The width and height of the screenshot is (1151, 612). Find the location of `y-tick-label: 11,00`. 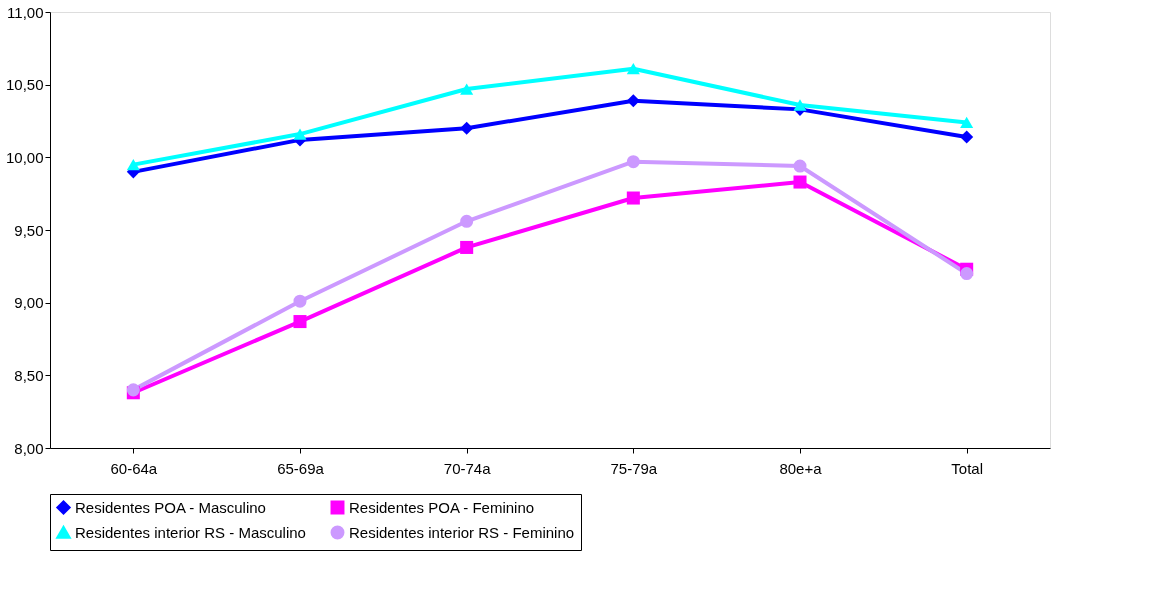

y-tick-label: 11,00 is located at coordinates (25, 12).